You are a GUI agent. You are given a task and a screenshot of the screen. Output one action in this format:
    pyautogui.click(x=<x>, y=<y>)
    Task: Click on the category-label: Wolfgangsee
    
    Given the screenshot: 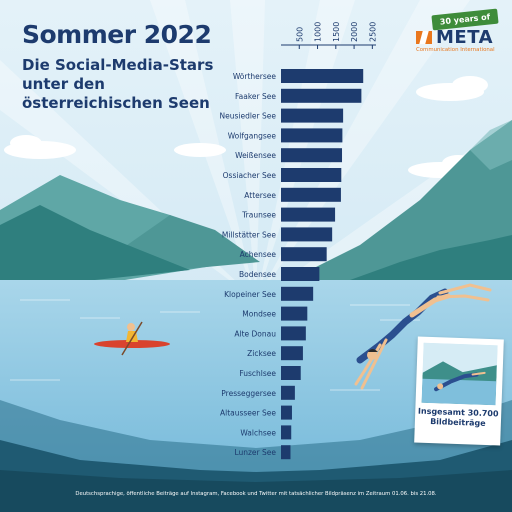 What is the action you would take?
    pyautogui.click(x=252, y=135)
    